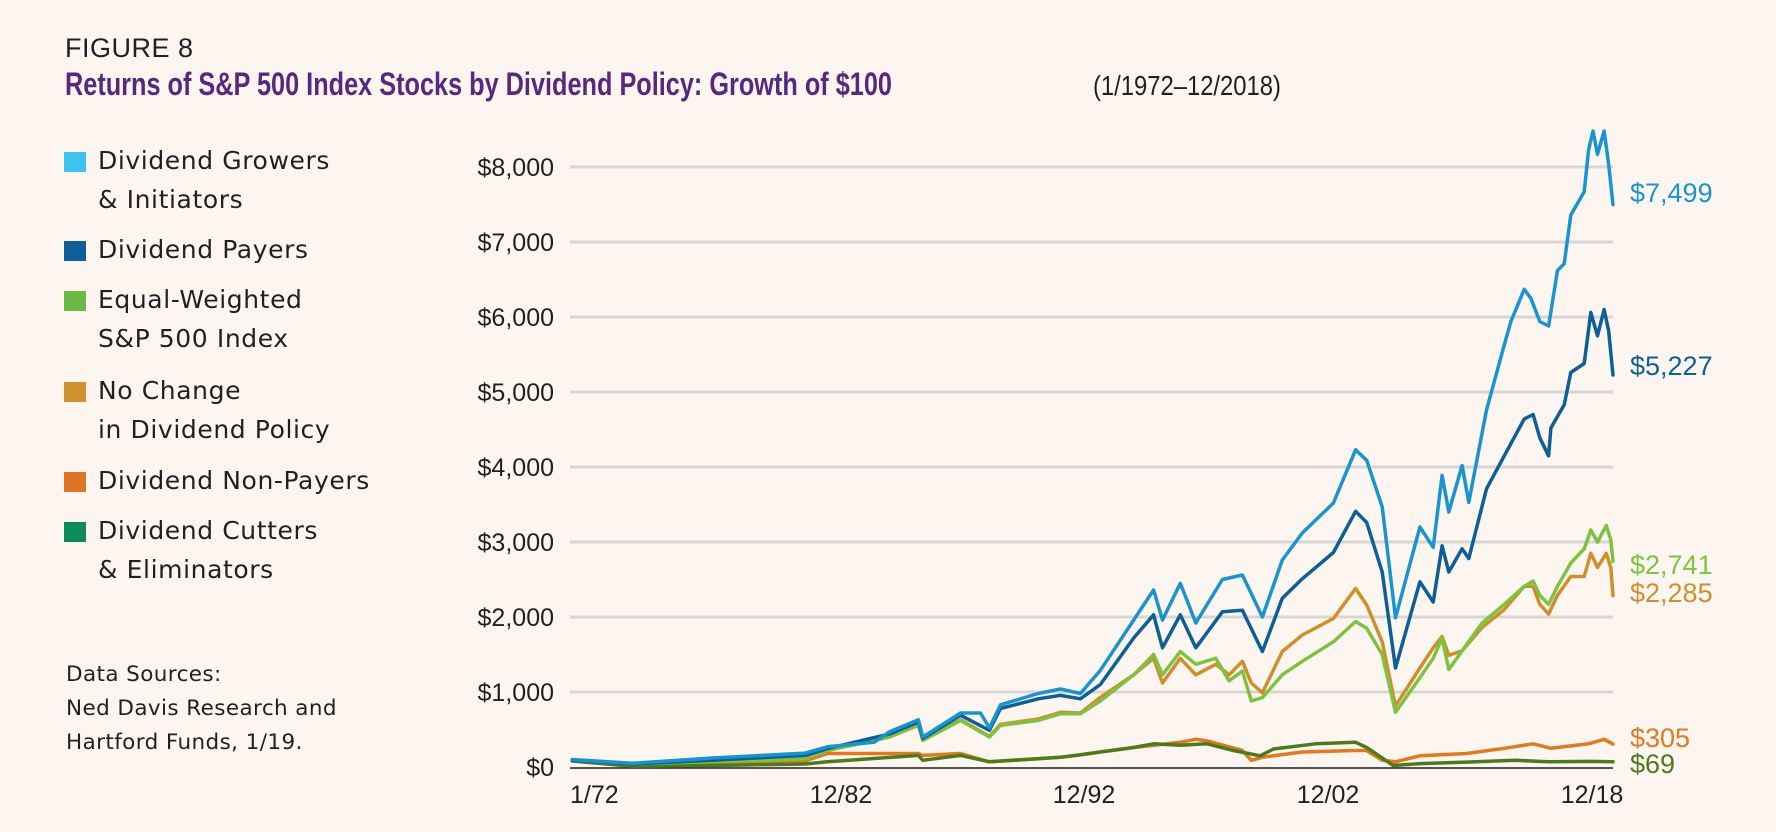  What do you see at coordinates (594, 795) in the screenshot?
I see `x-tick-label: 1/72` at bounding box center [594, 795].